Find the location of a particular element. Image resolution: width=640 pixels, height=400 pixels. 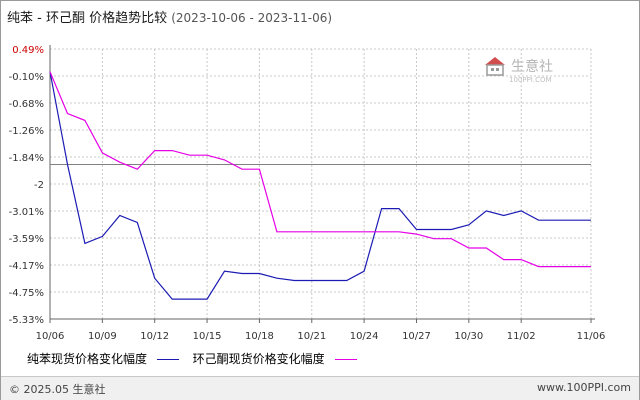

y-tick-label: -5.33% is located at coordinates (26, 320).